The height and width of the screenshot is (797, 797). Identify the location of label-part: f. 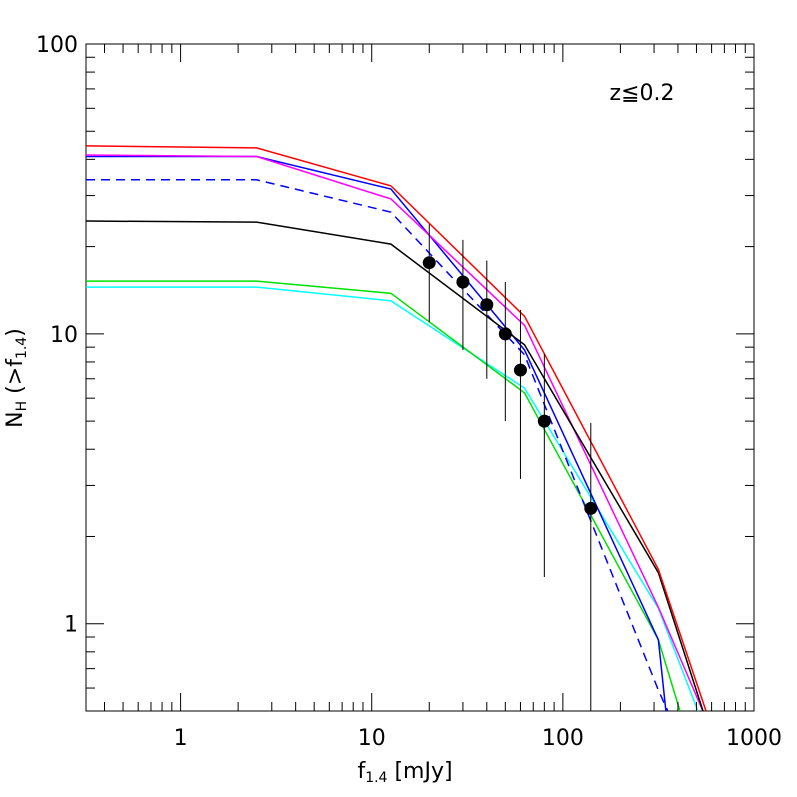
(361, 771).